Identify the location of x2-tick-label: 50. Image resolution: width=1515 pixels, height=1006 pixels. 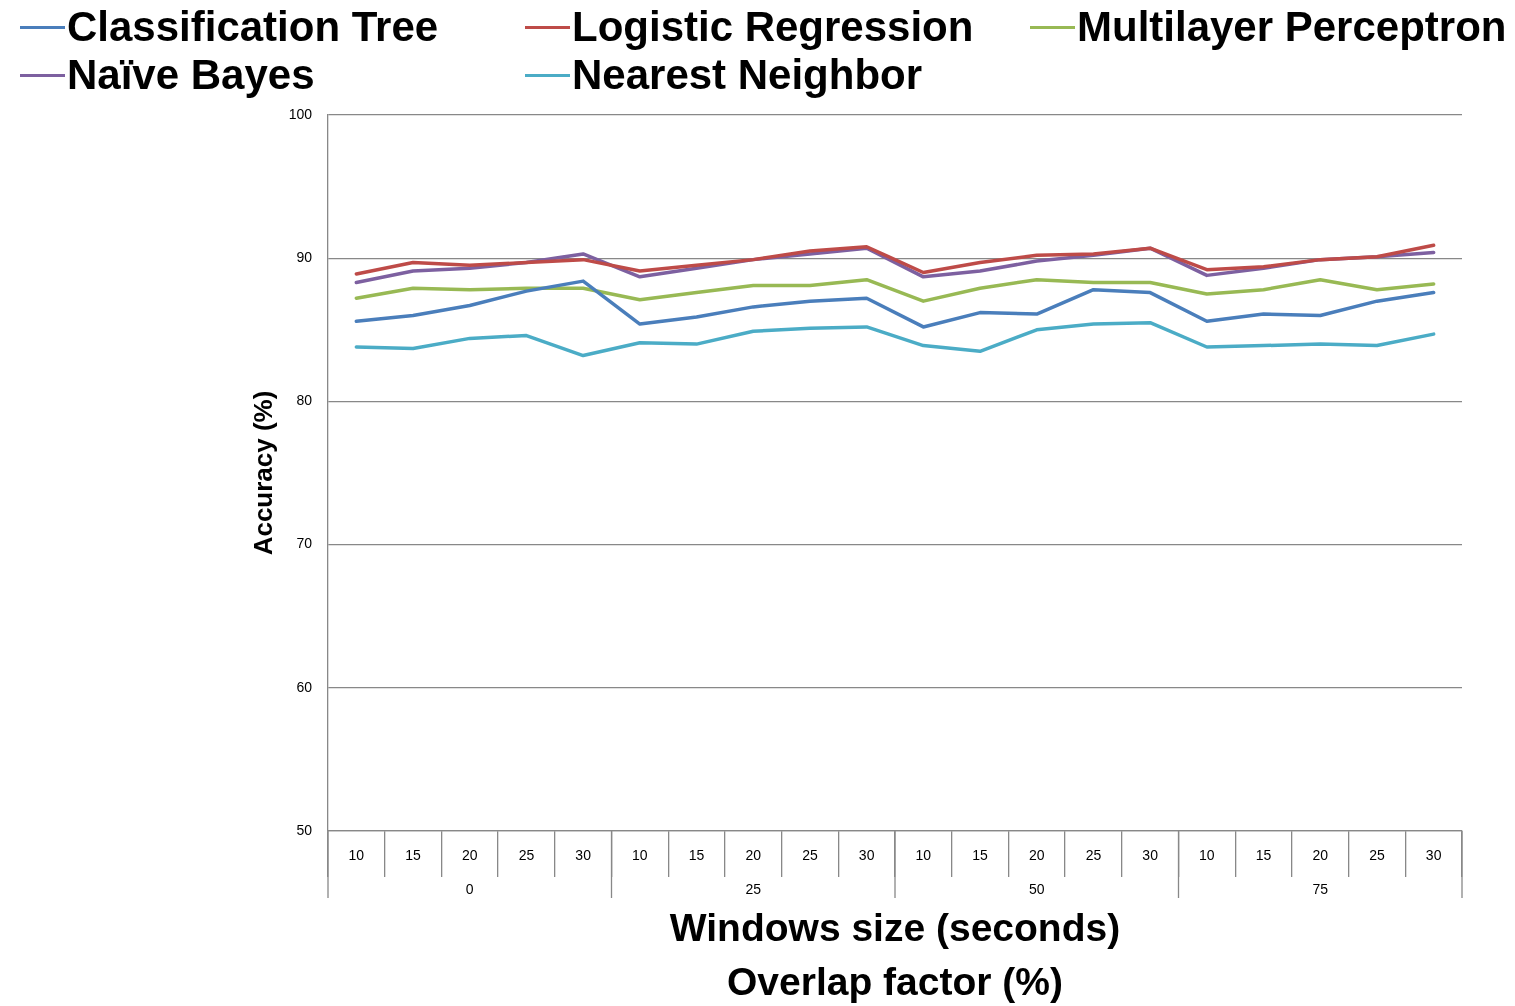
(1036, 889).